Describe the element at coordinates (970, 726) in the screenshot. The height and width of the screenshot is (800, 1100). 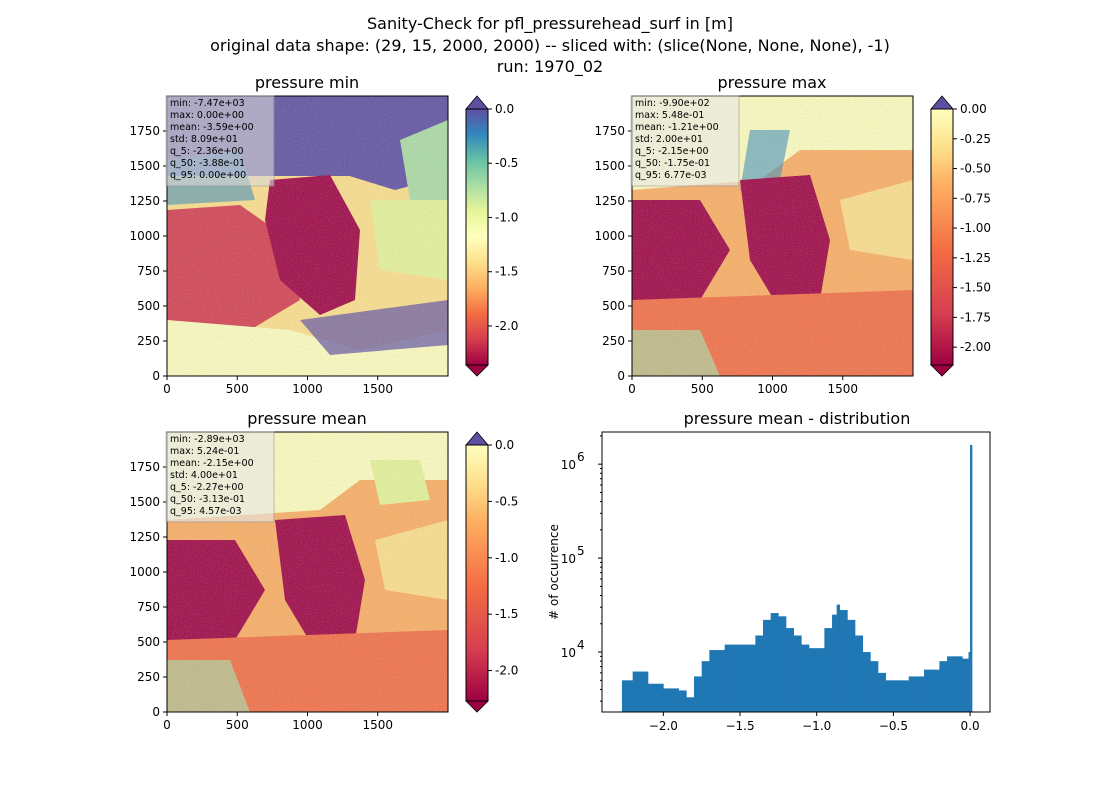
I see `x-tick-label: 0.0` at that location.